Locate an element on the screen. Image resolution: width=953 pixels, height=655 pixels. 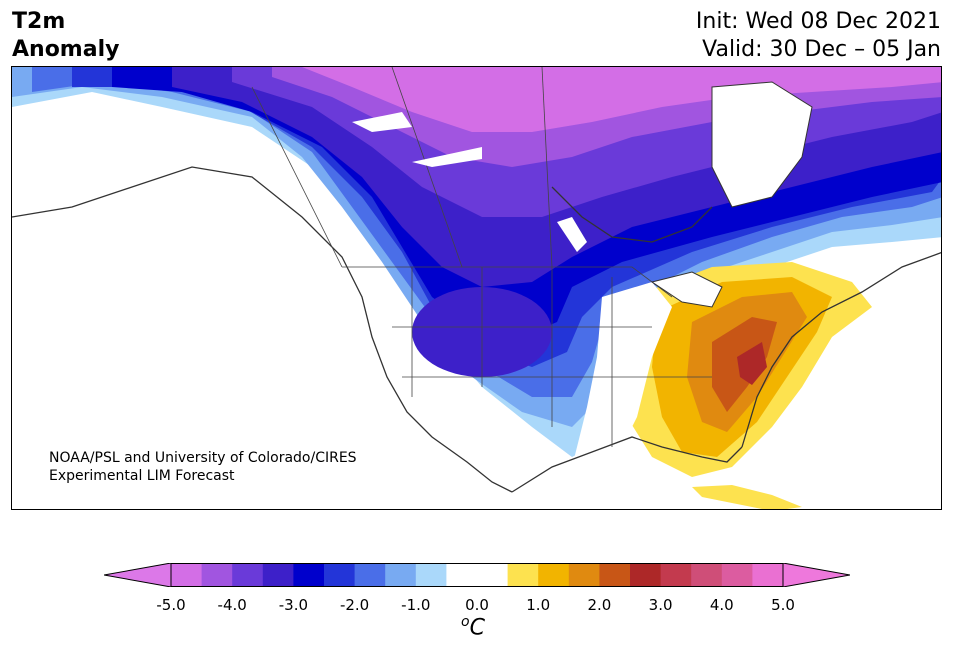
colorbar is located at coordinates (477, 575).